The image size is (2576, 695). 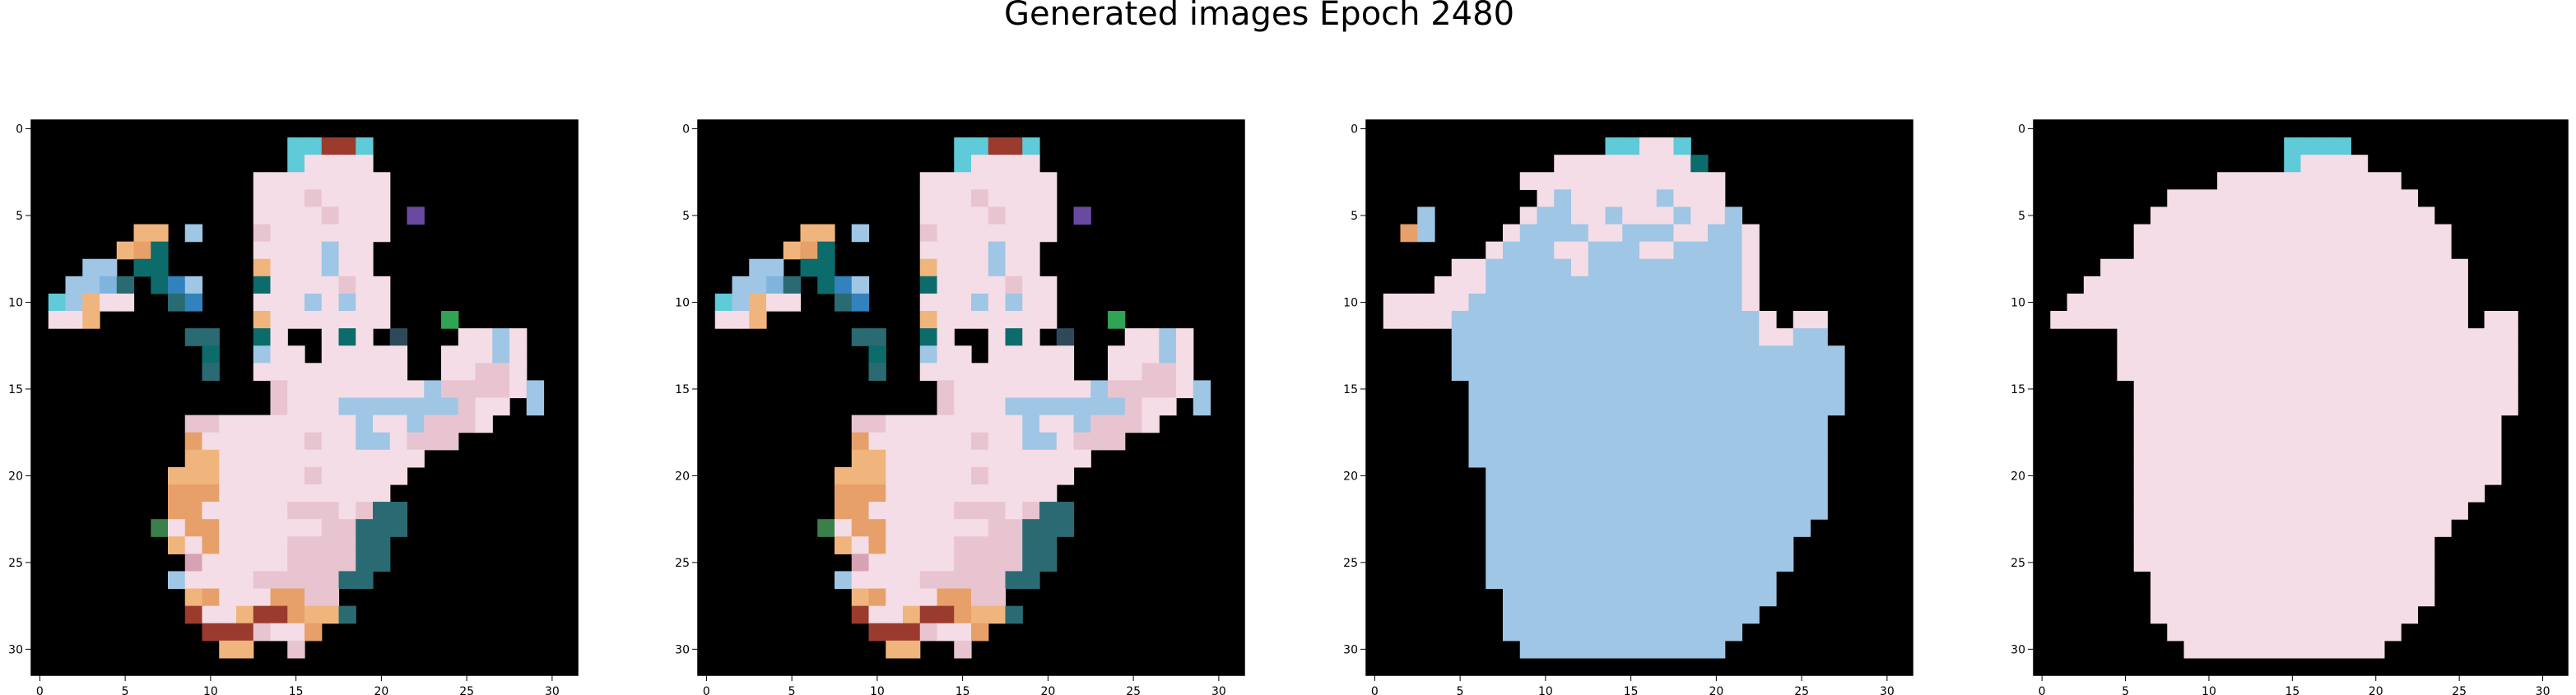 What do you see at coordinates (877, 690) in the screenshot?
I see `x-tick-label: 10` at bounding box center [877, 690].